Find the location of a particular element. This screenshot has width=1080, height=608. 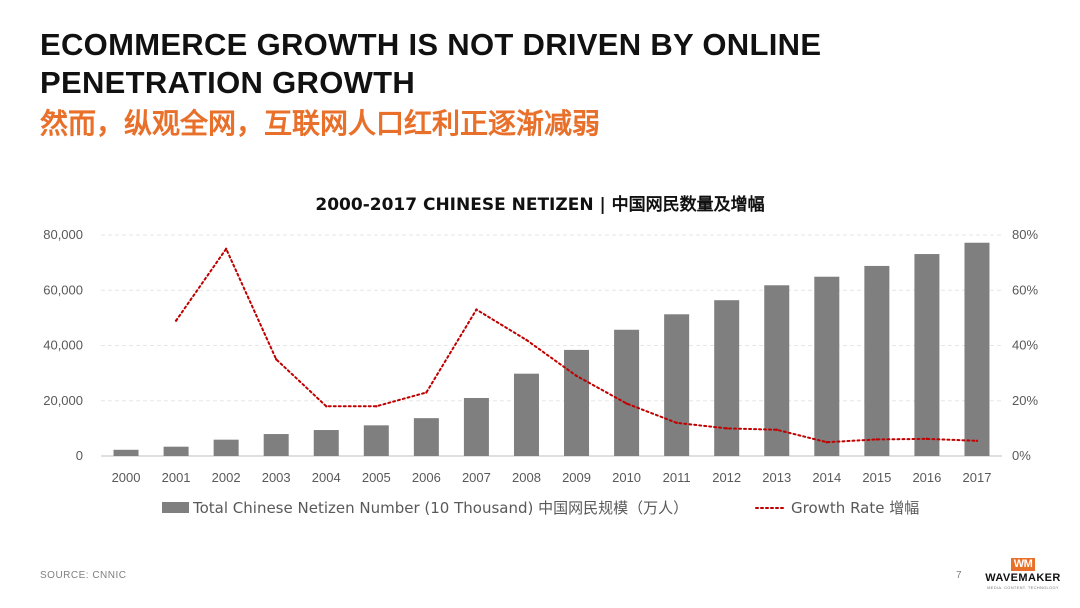

x-tick-label: 2009 is located at coordinates (576, 477).